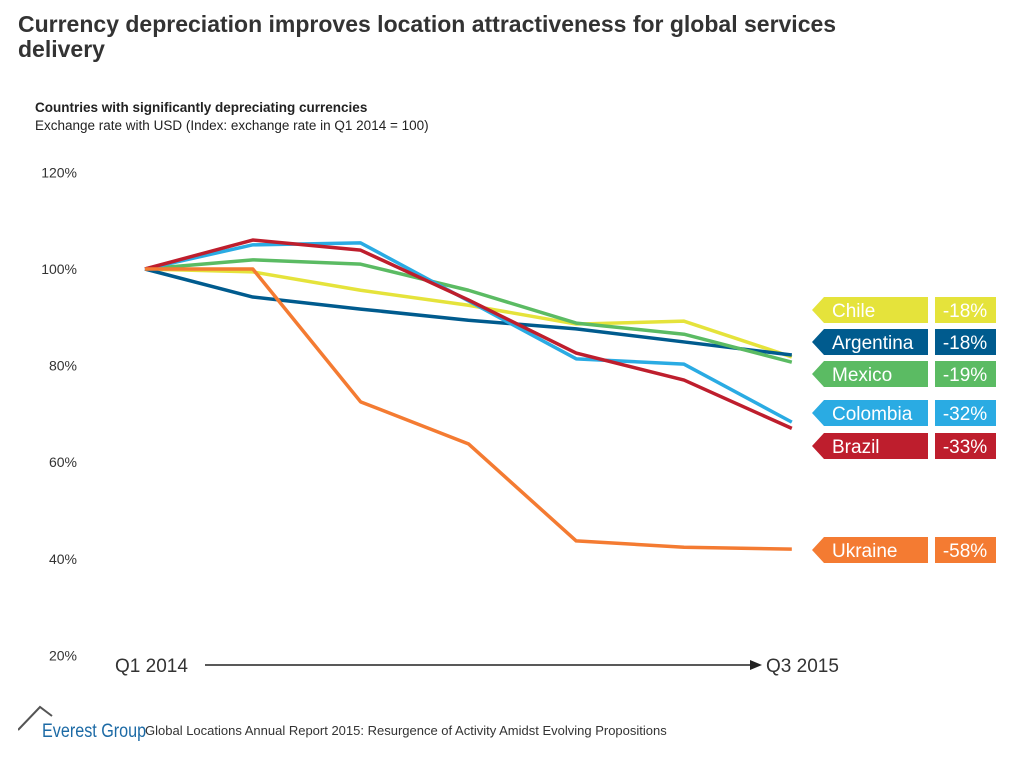 Image resolution: width=1023 pixels, height=761 pixels. I want to click on x-tick-label: Q3 2015, so click(802, 666).